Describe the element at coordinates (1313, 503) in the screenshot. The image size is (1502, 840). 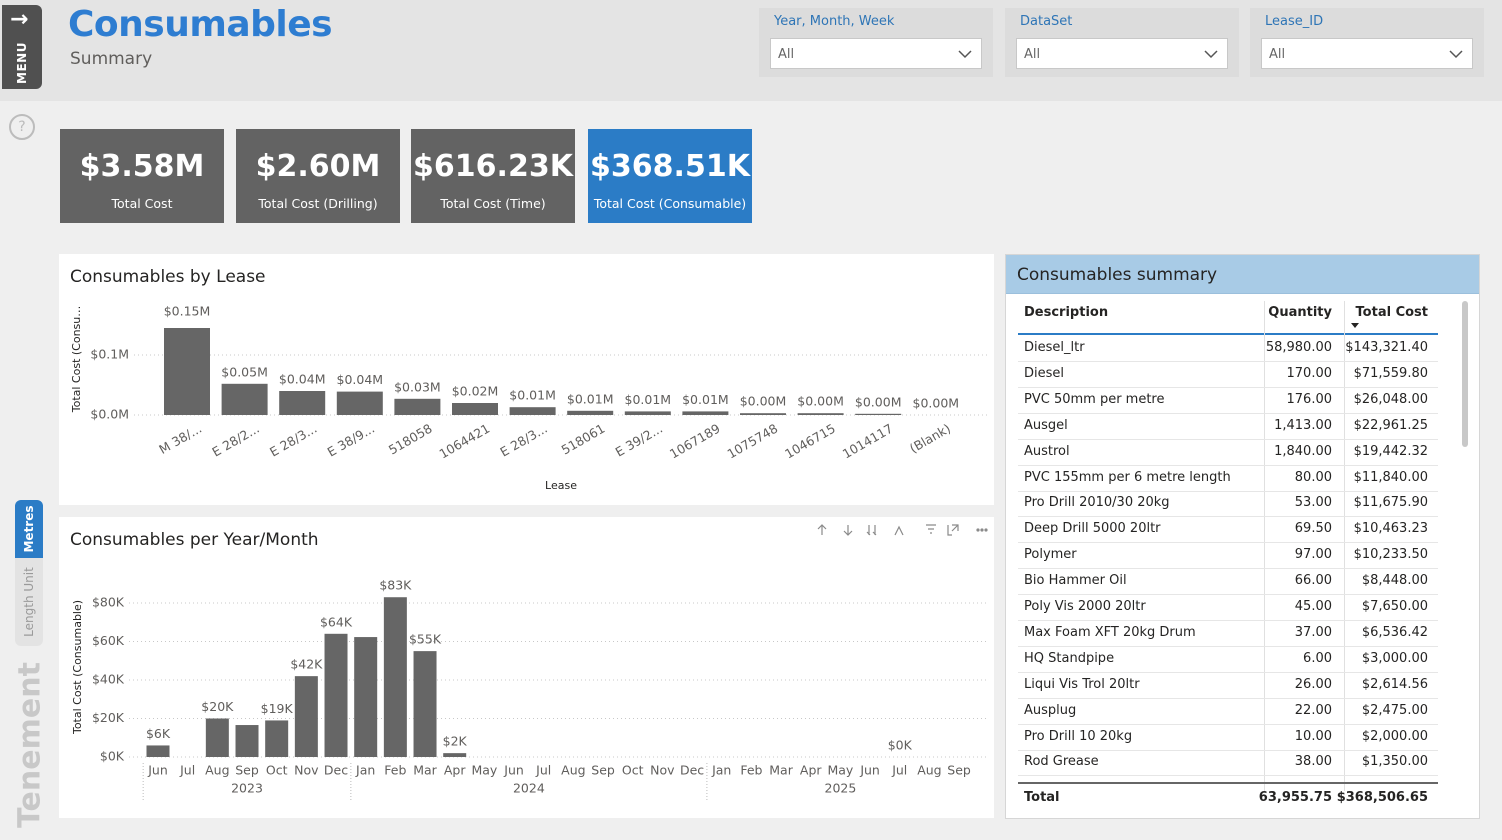
I see `table-cell: 53.00` at that location.